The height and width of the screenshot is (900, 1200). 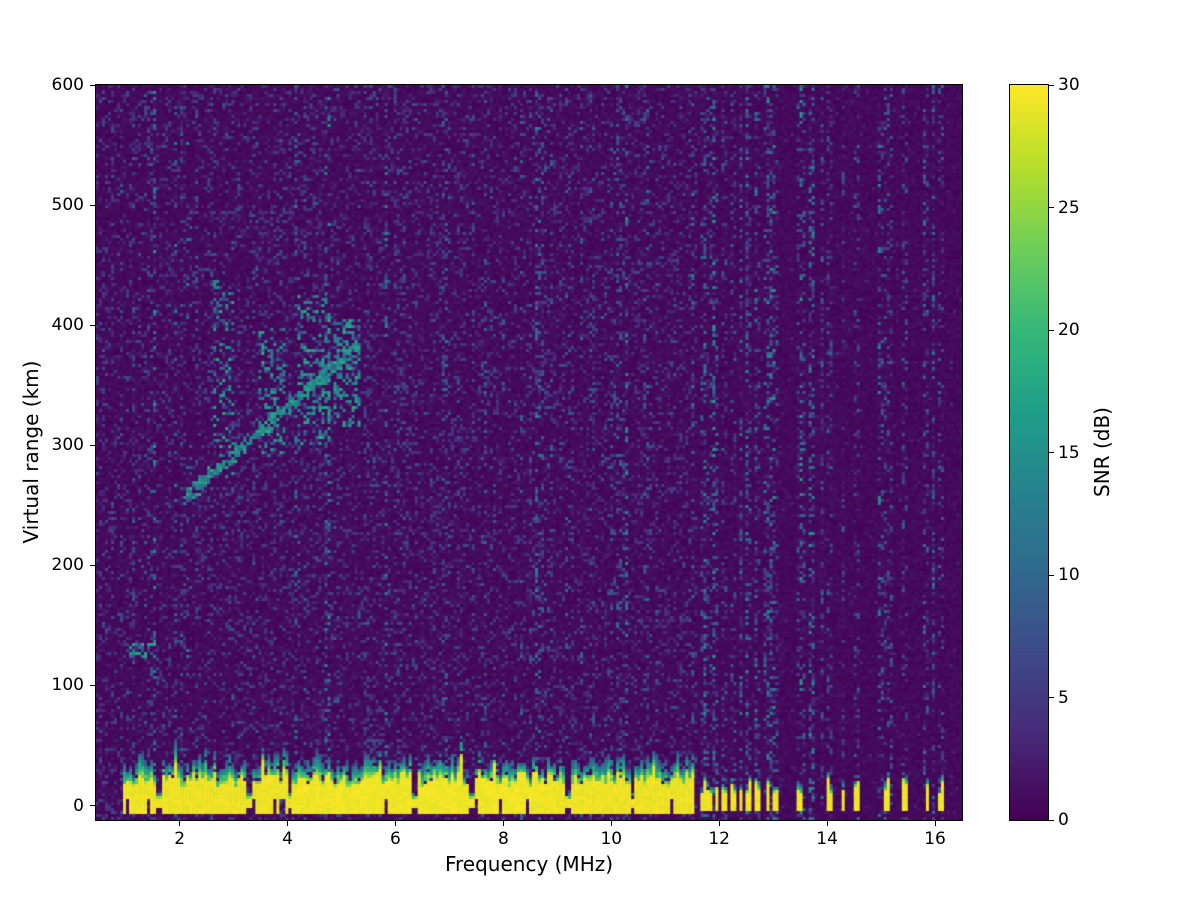 I want to click on colorbar-tick-label: 0, so click(x=1063, y=820).